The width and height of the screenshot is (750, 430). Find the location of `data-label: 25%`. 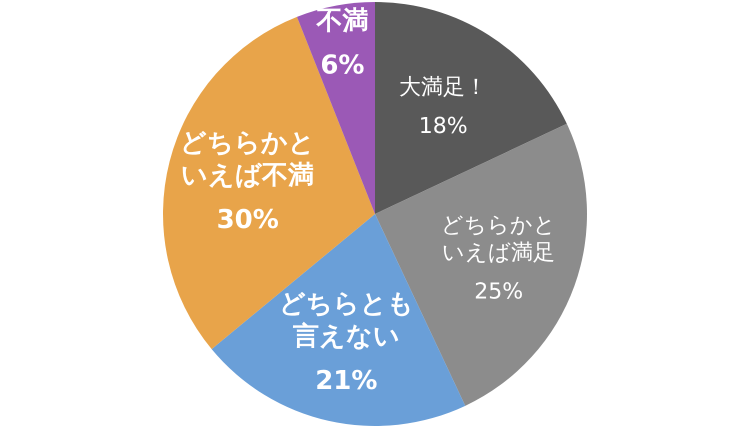

data-label: 25% is located at coordinates (499, 292).